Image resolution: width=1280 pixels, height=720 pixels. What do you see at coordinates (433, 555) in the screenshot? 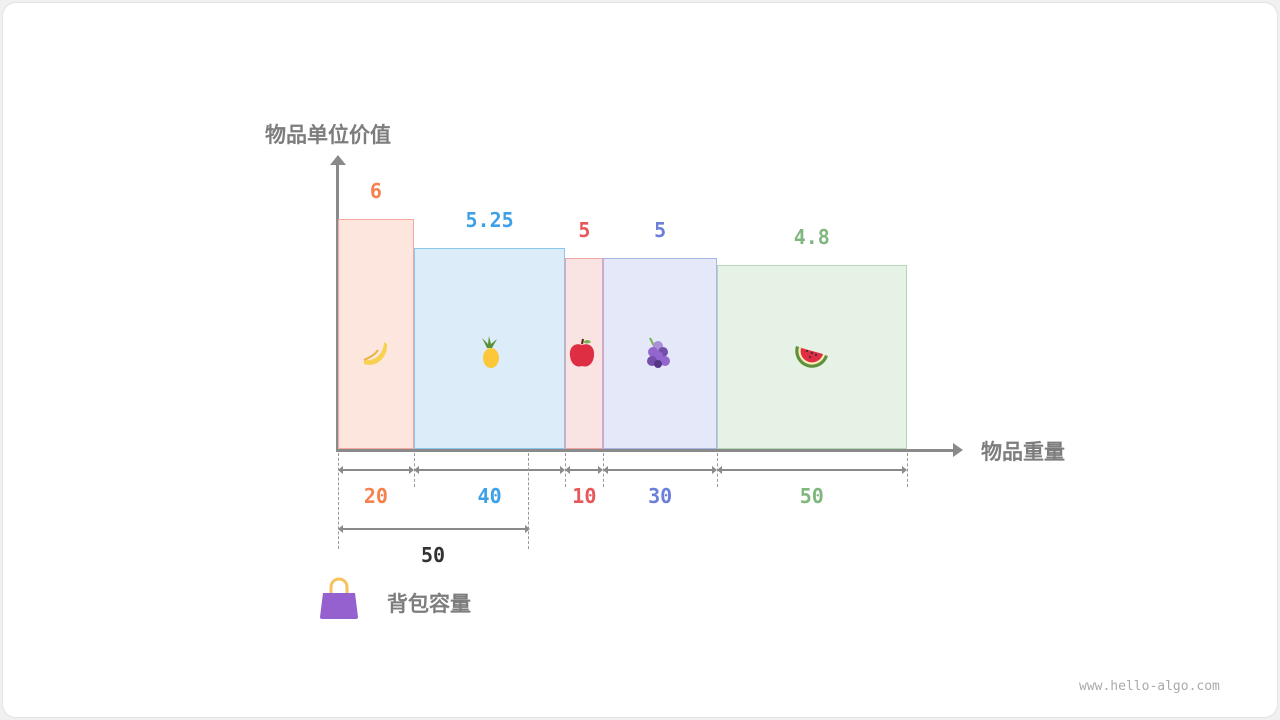
I see `capacity-value: 50` at bounding box center [433, 555].